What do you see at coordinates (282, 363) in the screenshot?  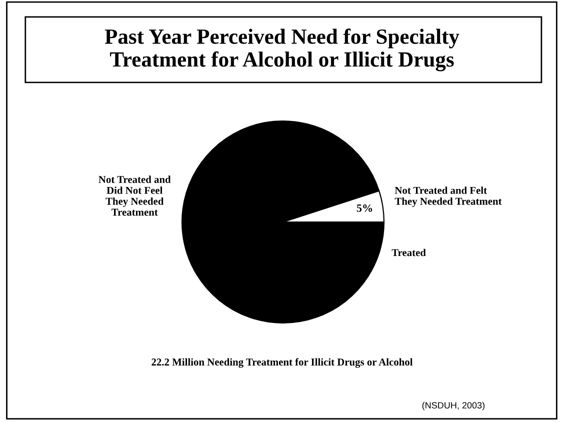 I see `text: 22.2 Million Needing Treatment for Illicit Drugs or Alcohol` at bounding box center [282, 363].